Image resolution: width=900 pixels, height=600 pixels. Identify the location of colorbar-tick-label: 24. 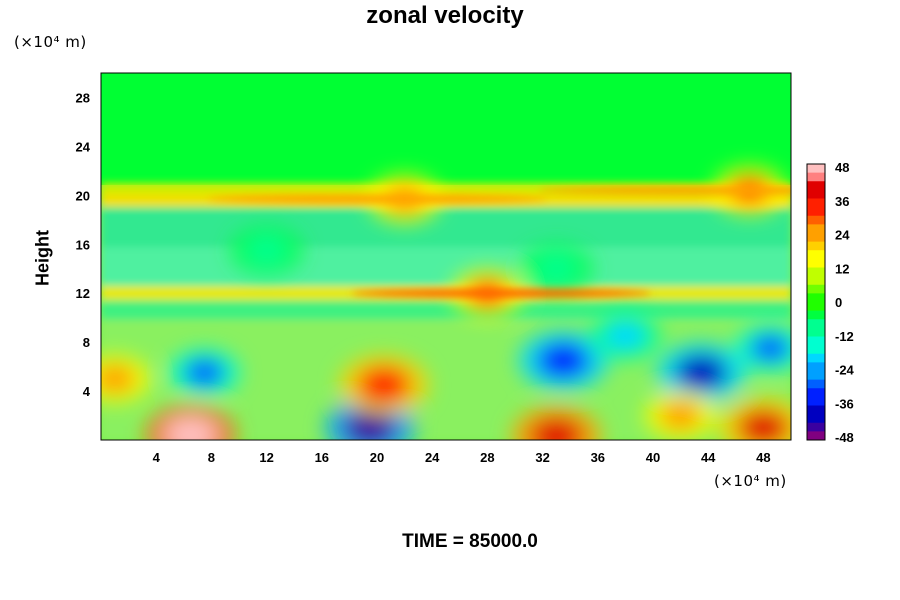
(842, 235).